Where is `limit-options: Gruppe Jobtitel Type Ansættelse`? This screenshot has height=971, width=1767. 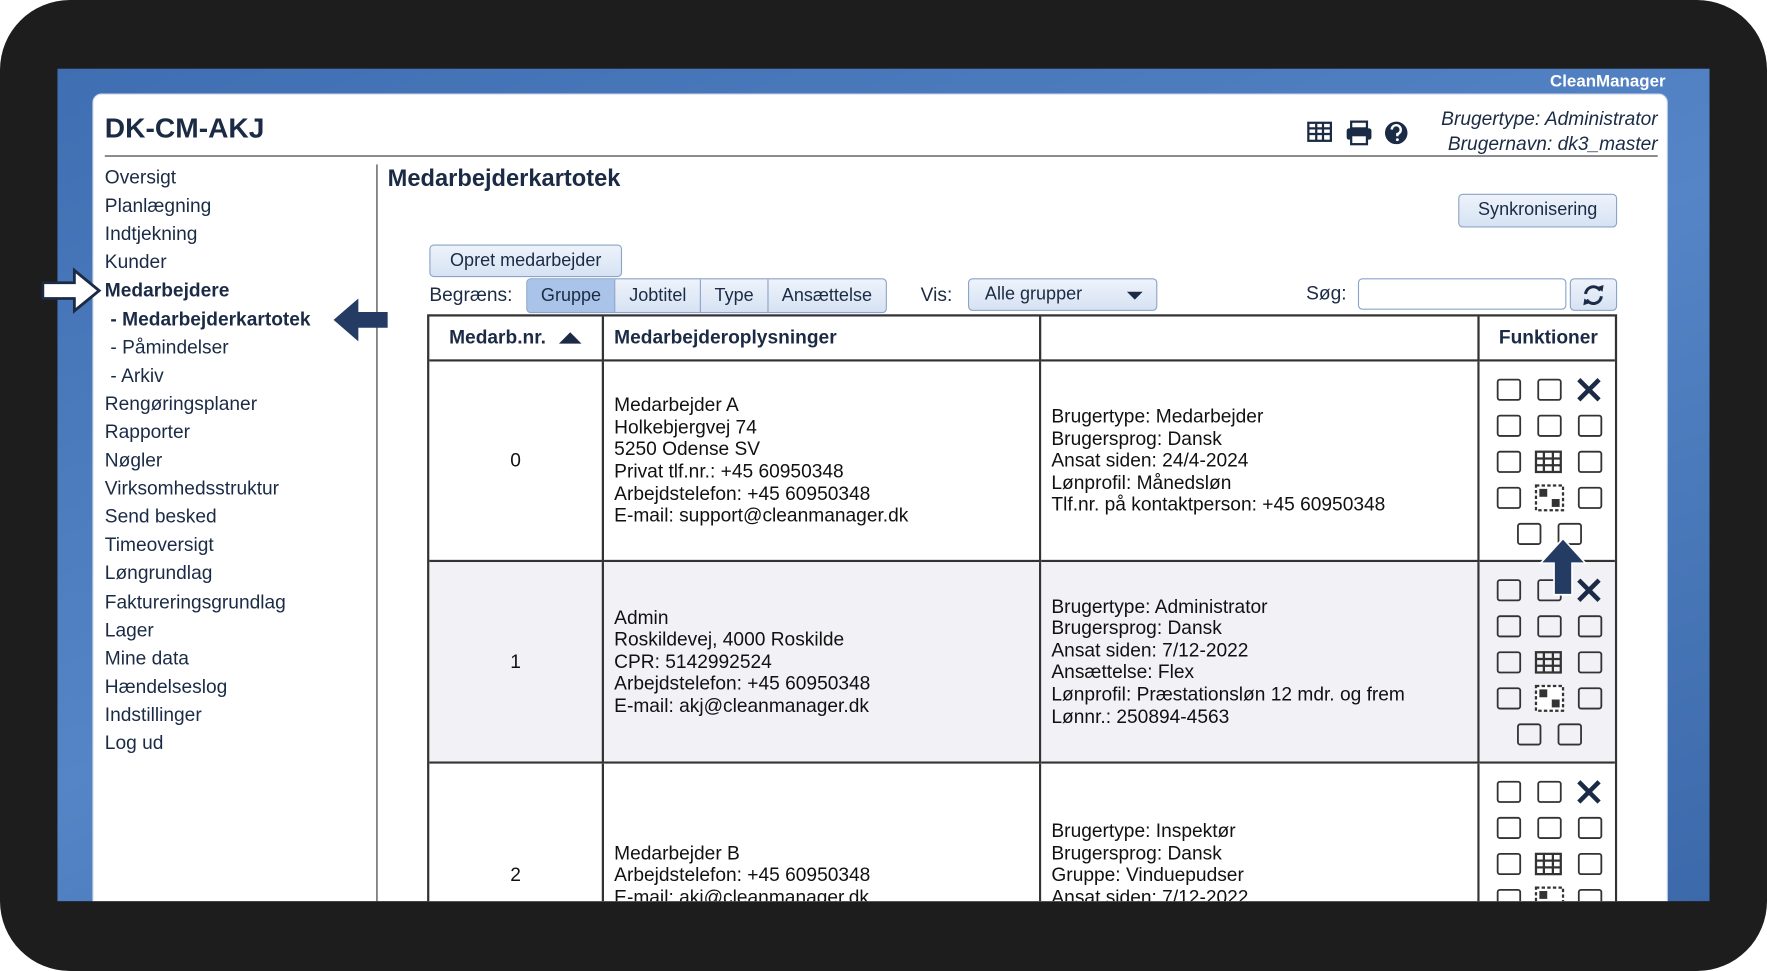
limit-options: Gruppe Jobtitel Type Ansættelse is located at coordinates (706, 296).